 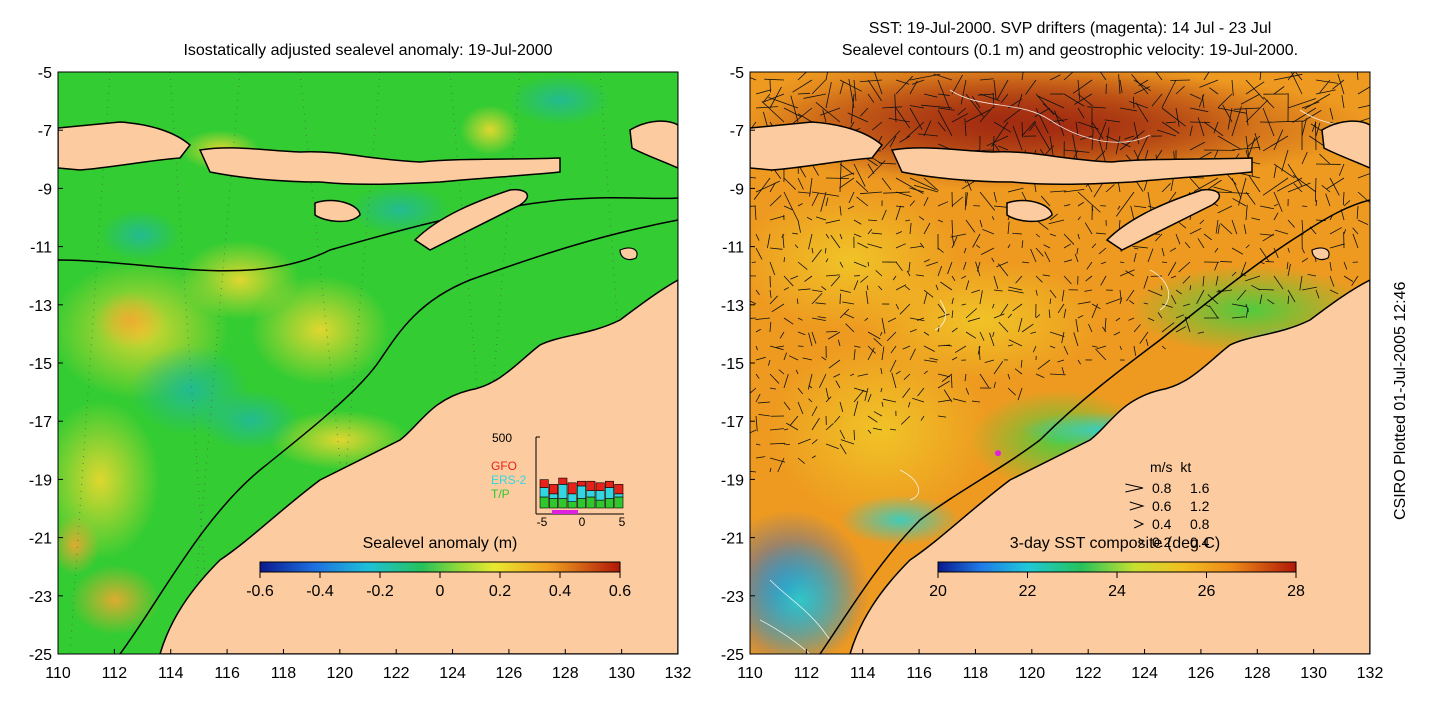 I want to click on lat-tick-label-left-1: -7, so click(x=45, y=131).